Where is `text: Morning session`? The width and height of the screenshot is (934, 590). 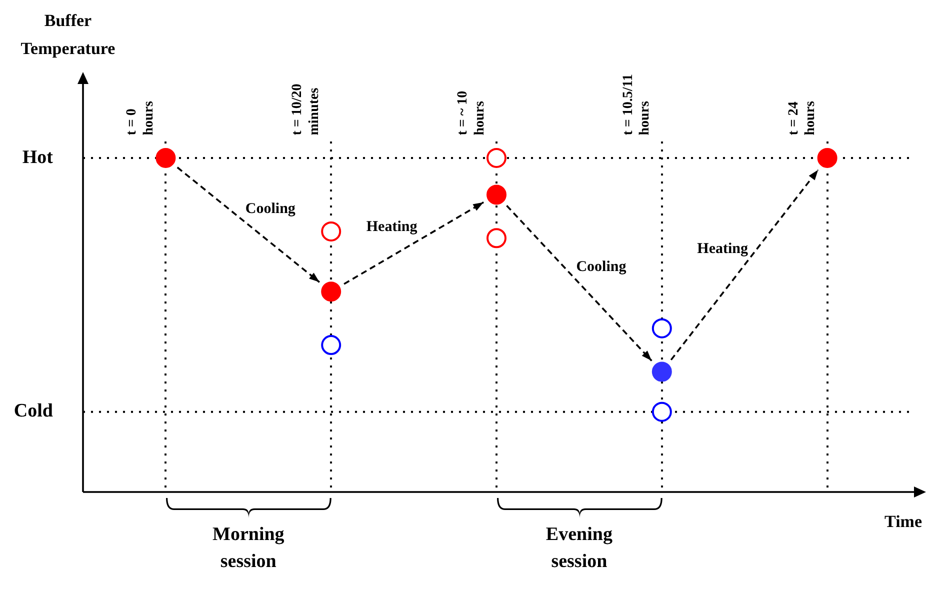
text: Morning session is located at coordinates (248, 548).